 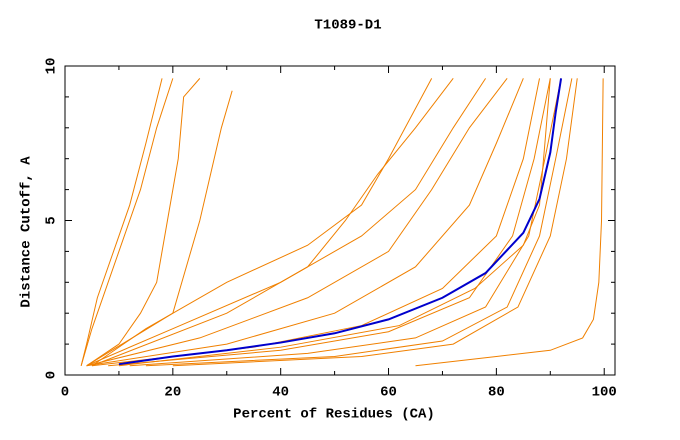 I want to click on y-tick-label: 5, so click(x=52, y=220).